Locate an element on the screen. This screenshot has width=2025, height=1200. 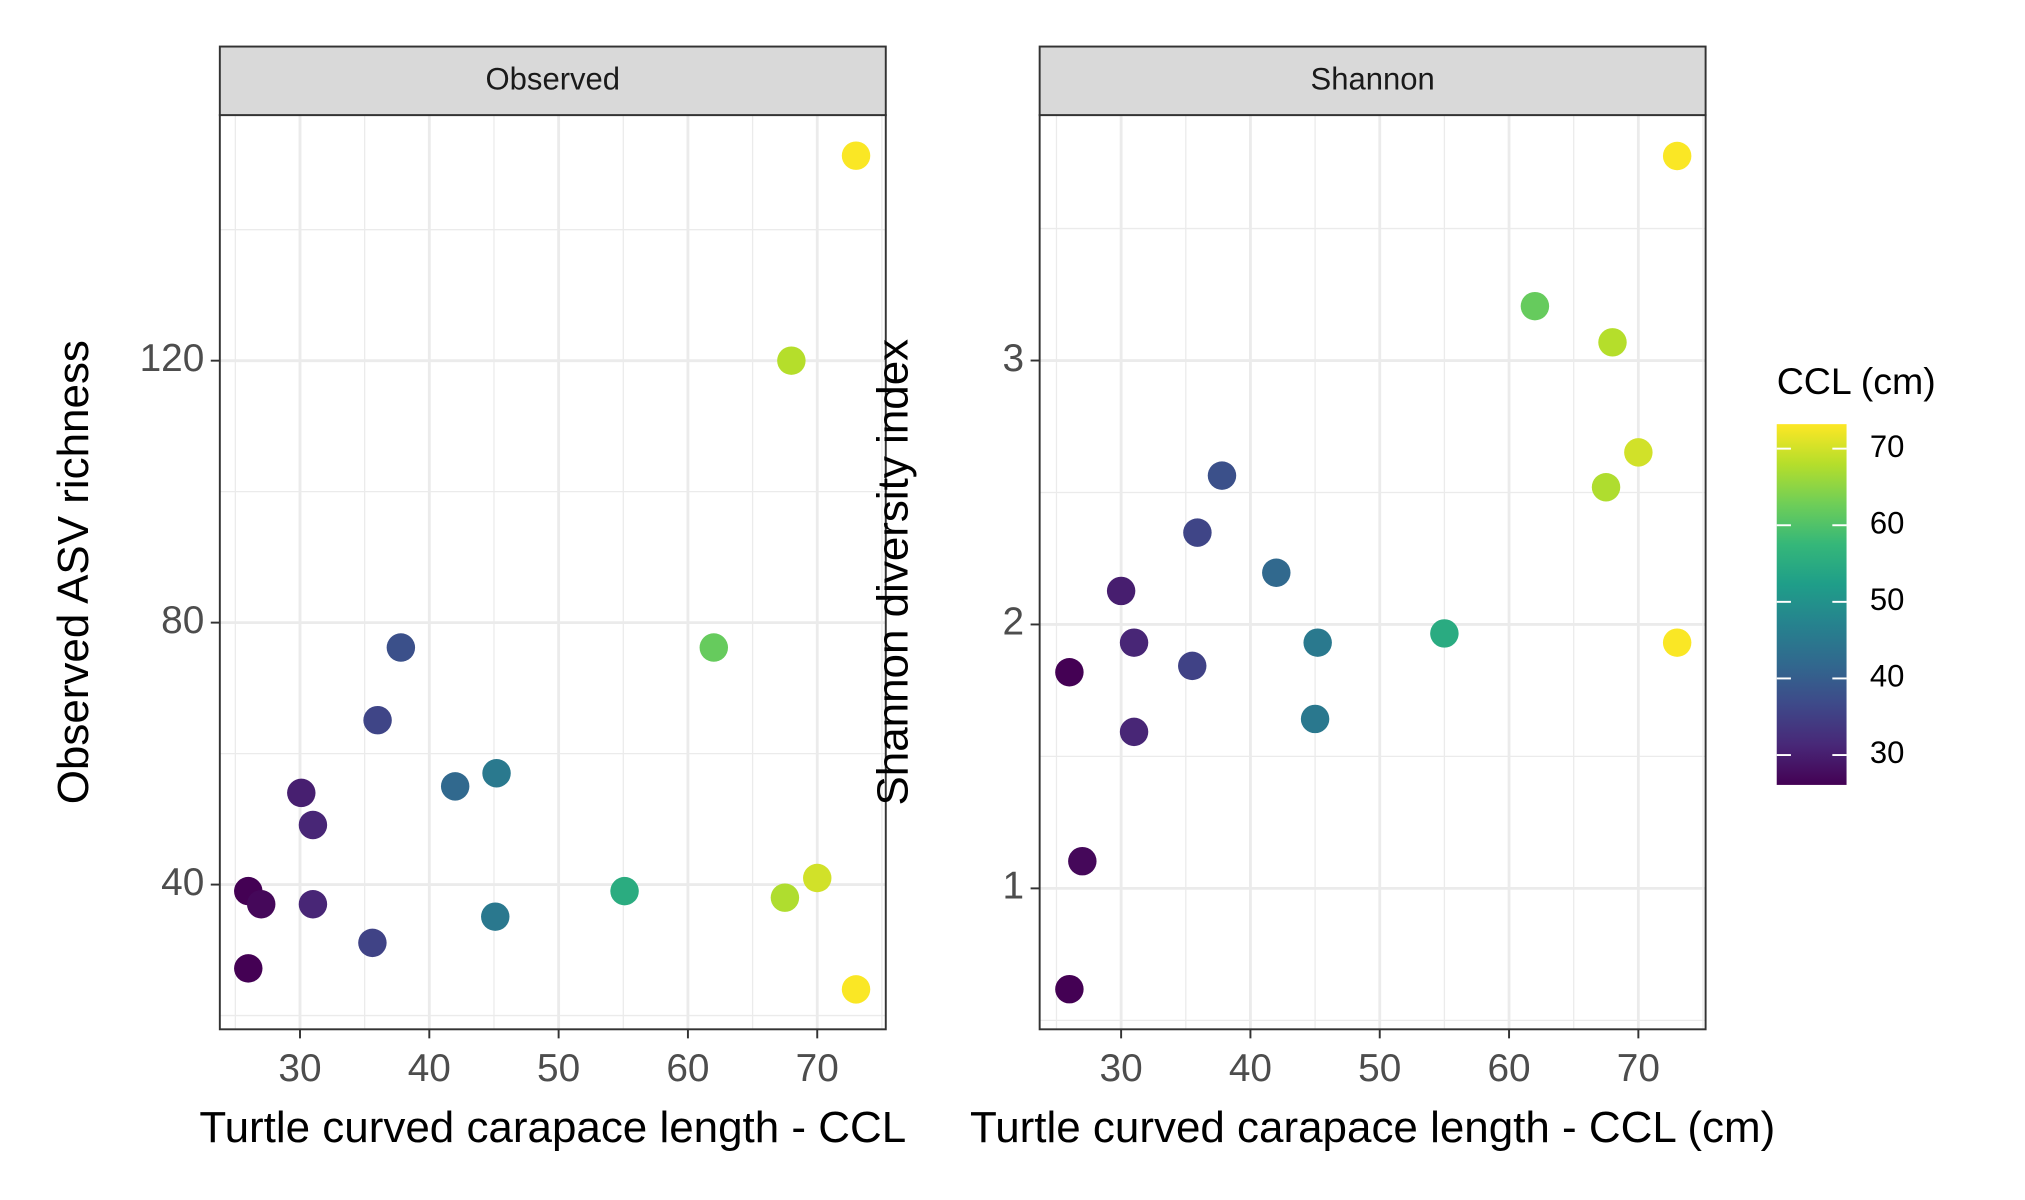
colorbar-tick-label: 60 is located at coordinates (1887, 522).